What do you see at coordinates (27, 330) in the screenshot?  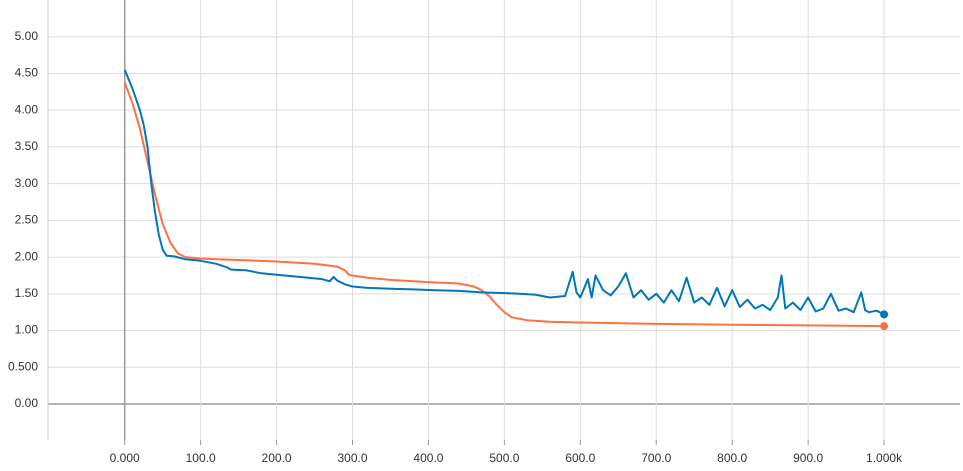 I see `y-tick-label: 1.00` at bounding box center [27, 330].